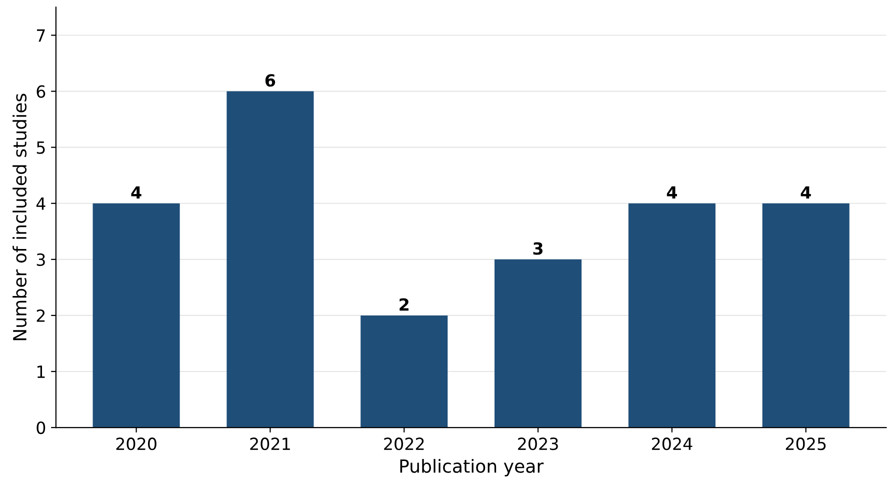  I want to click on y-tick-label: 6, so click(41, 91).